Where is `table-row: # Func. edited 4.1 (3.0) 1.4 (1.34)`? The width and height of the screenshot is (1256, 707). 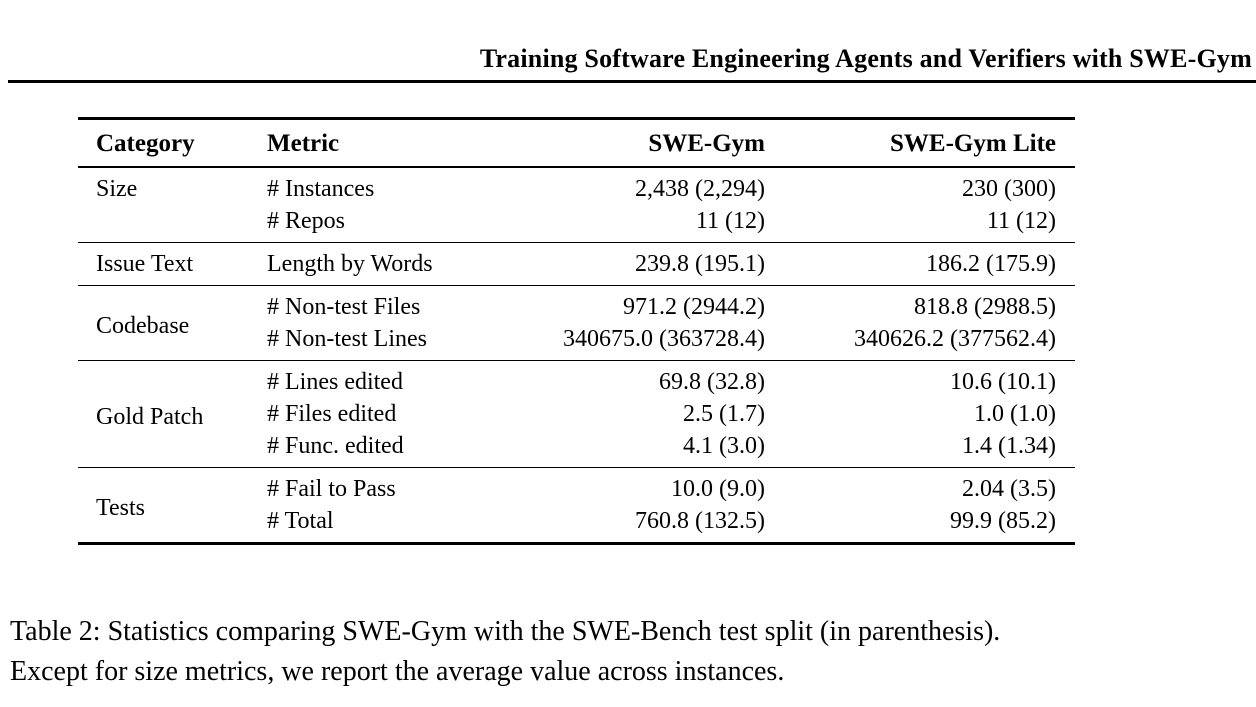
table-row: # Func. edited 4.1 (3.0) 1.4 (1.34) is located at coordinates (576, 449).